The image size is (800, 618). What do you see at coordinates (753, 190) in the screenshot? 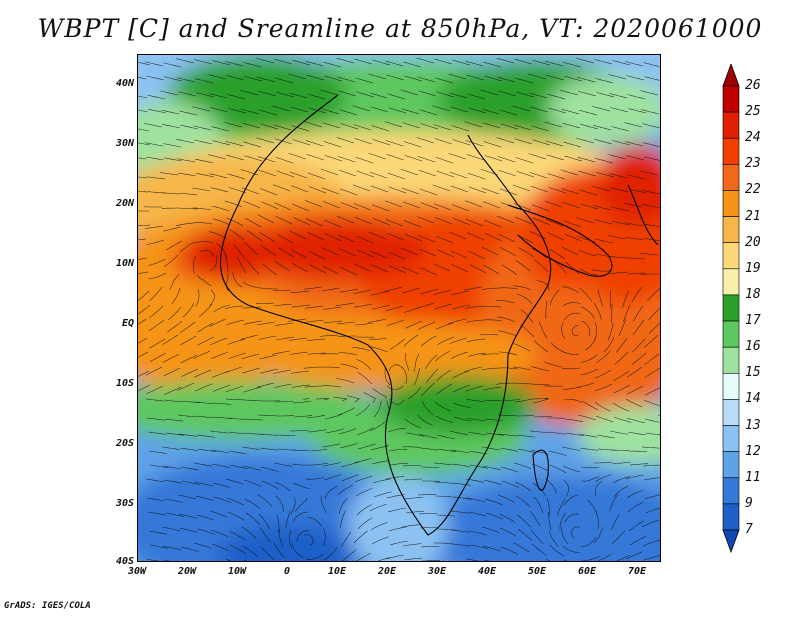
I see `colorbar-label: 22` at bounding box center [753, 190].